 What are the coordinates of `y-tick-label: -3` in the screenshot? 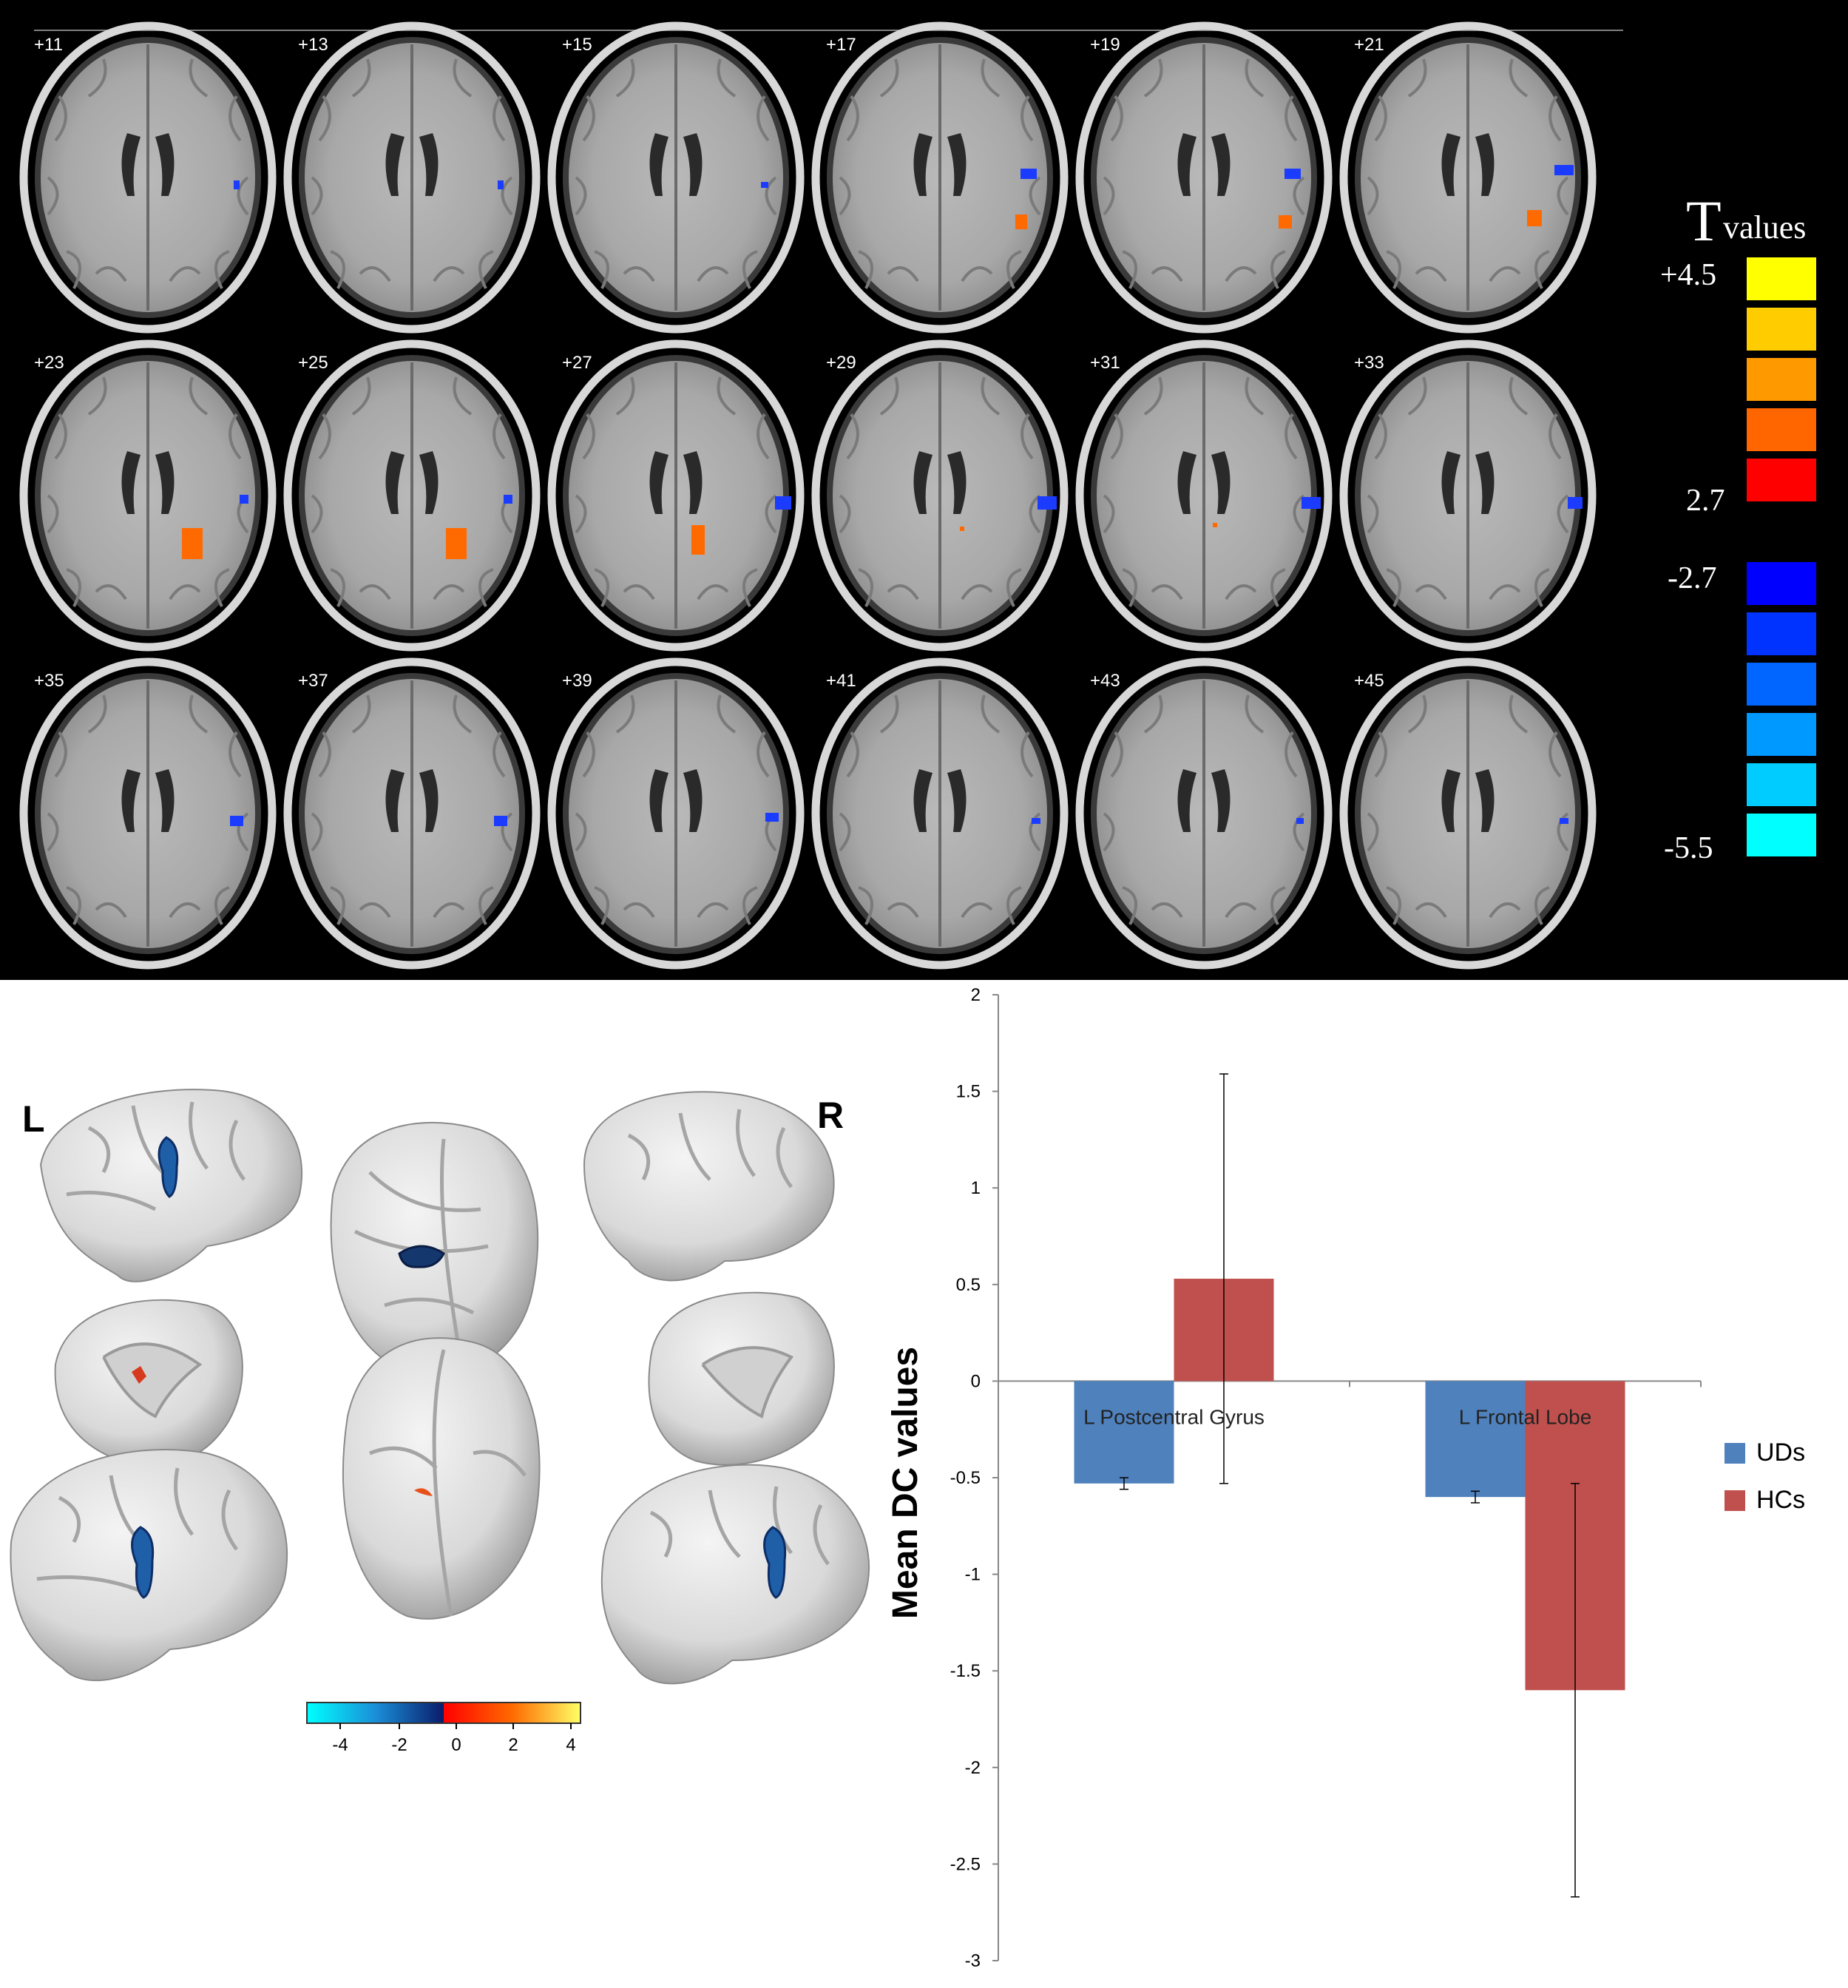 It's located at (973, 1961).